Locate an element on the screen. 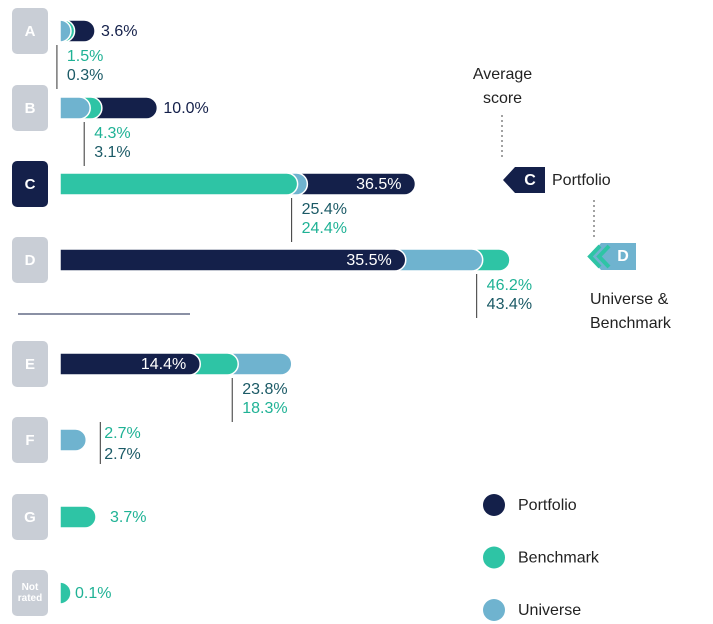  value-label: 3.6% is located at coordinates (119, 31).